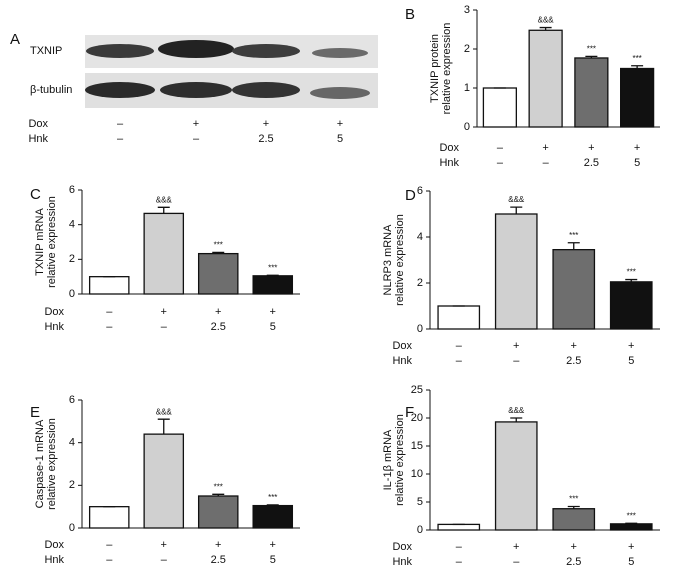  What do you see at coordinates (467, 88) in the screenshot?
I see `y-tick-label: 1` at bounding box center [467, 88].